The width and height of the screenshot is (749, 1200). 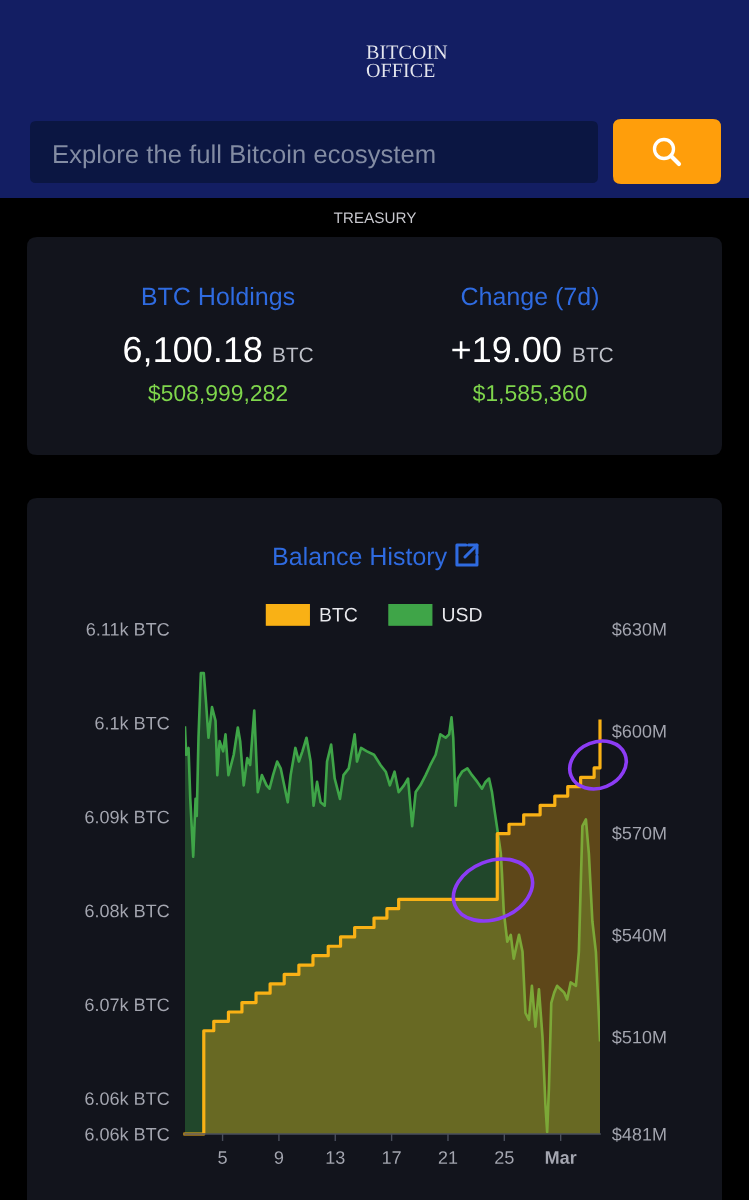 I want to click on y2-tick-label: $630M, so click(x=639, y=629).